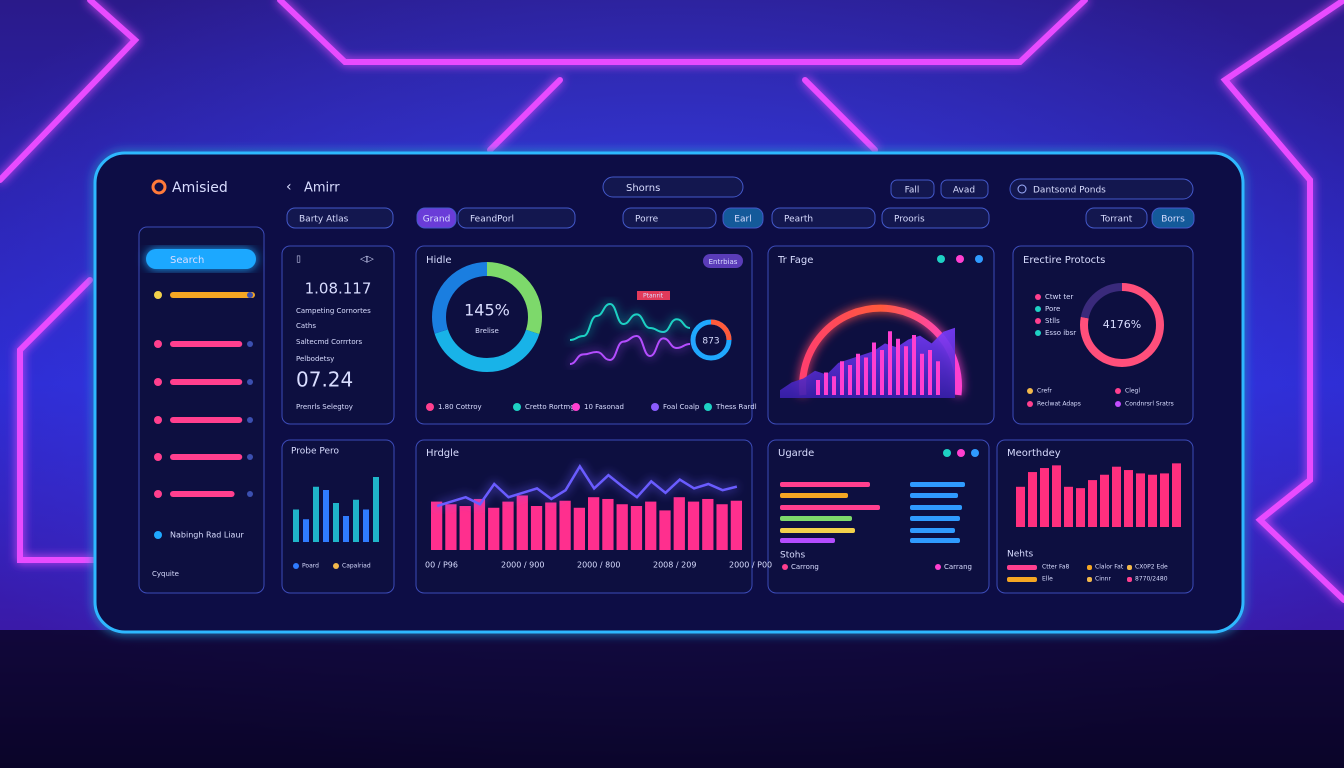  I want to click on side-label: Ctwt ter, so click(1059, 297).